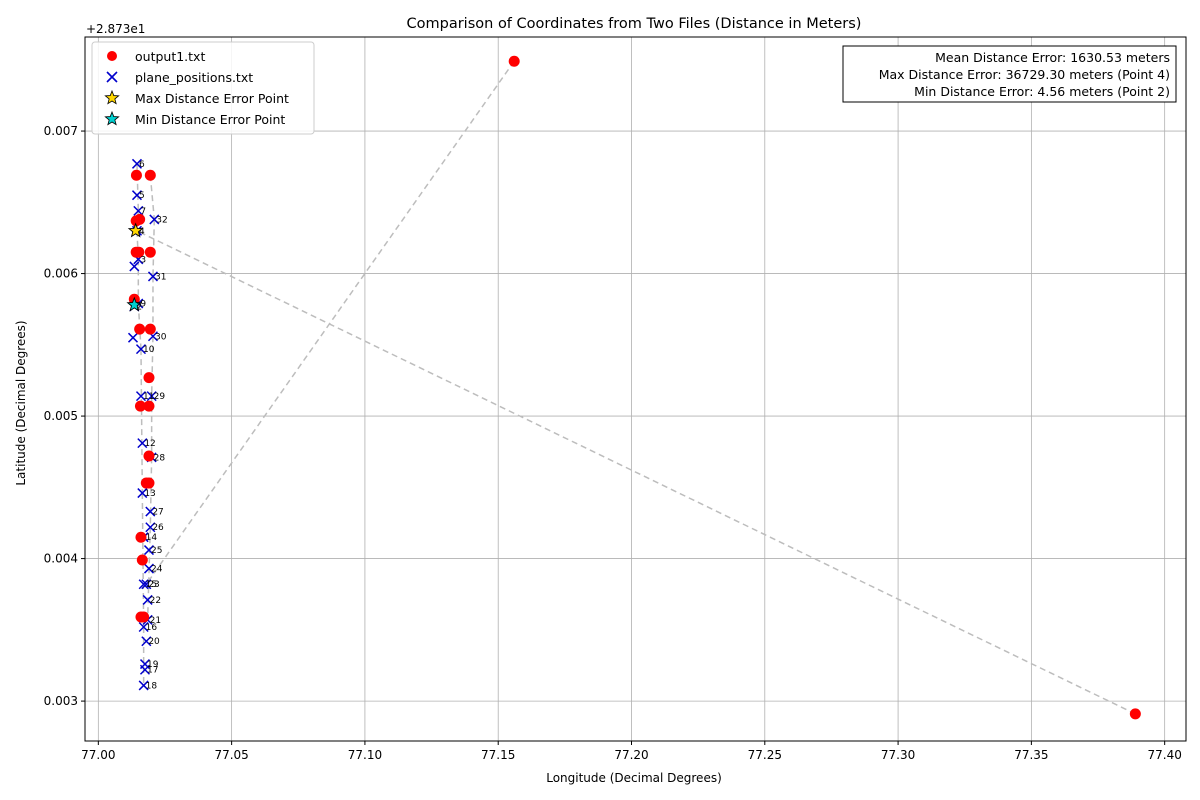  I want to click on y-axis-title: Latitude (Decimal Degrees), so click(21, 402).